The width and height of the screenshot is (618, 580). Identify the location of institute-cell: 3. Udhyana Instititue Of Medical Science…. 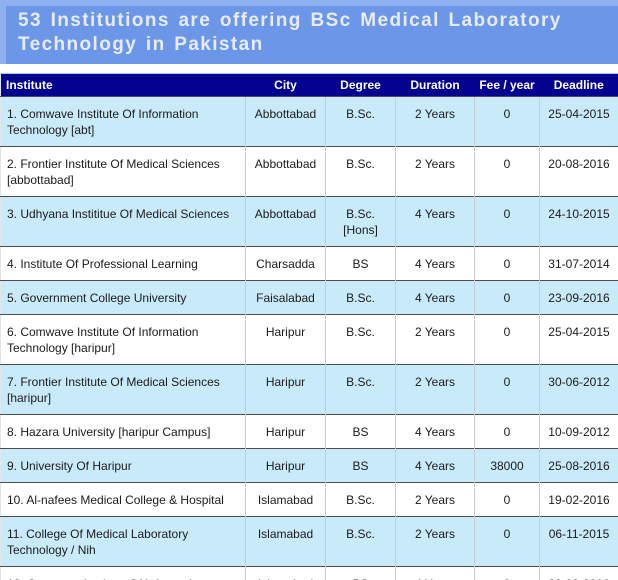
(123, 221).